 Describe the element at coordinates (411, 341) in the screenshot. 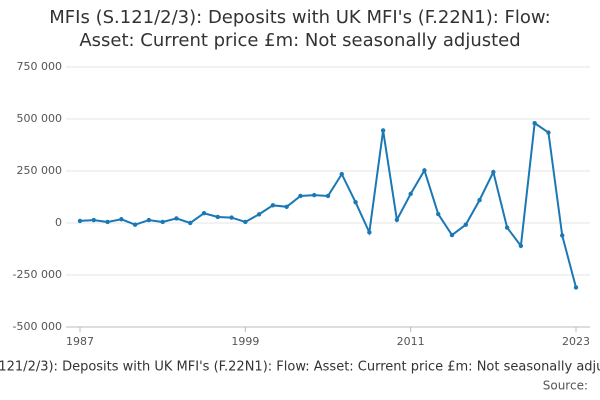

I see `x-tick-label: 2011` at that location.